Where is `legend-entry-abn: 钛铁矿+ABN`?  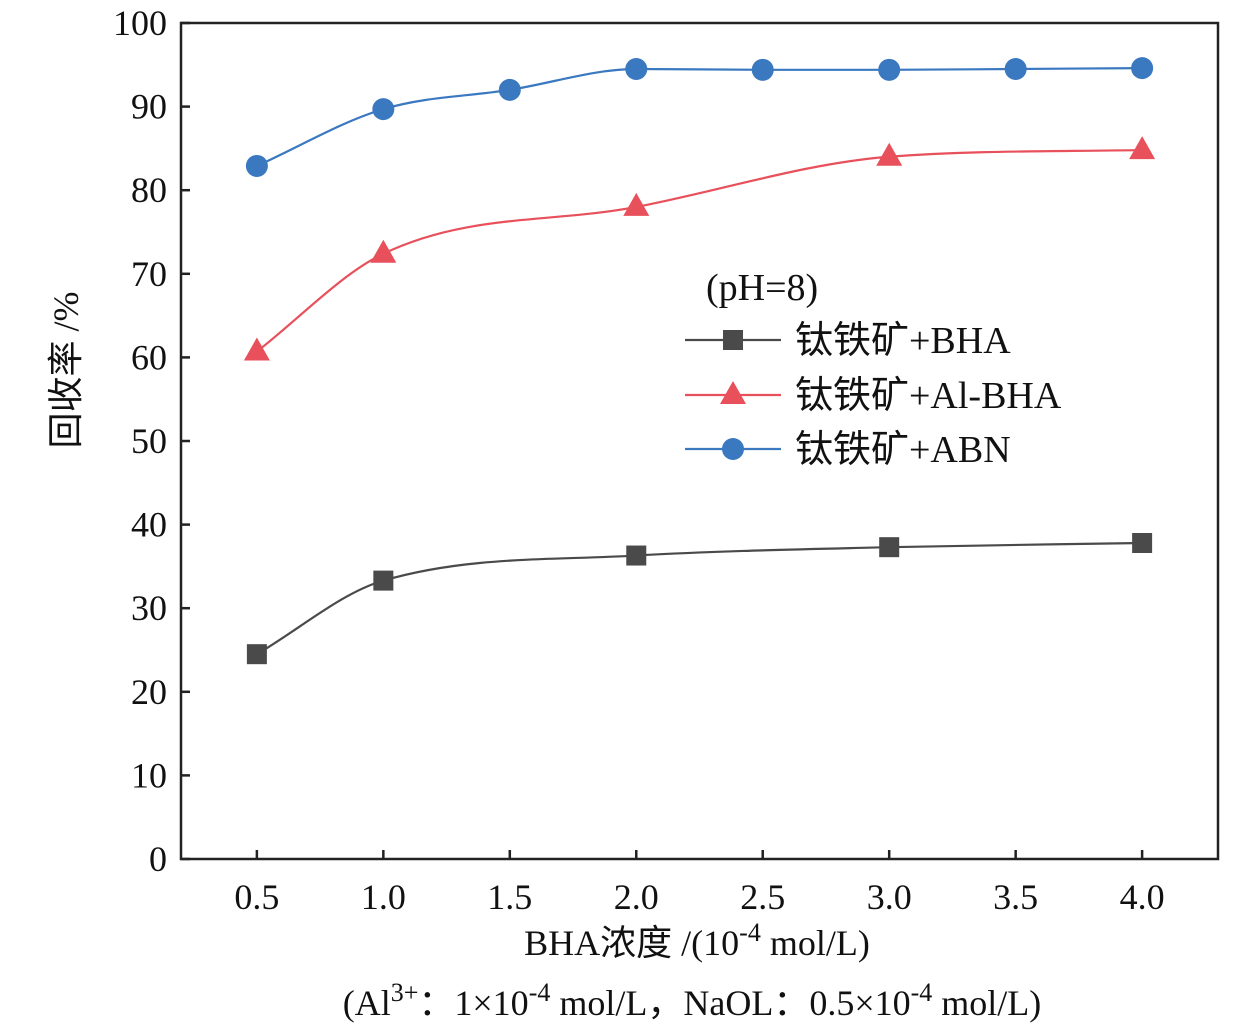
legend-entry-abn: 钛铁矿+ABN is located at coordinates (848, 450).